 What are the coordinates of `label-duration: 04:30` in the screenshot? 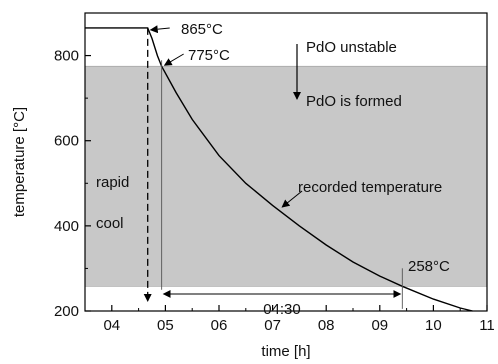 It's located at (282, 309).